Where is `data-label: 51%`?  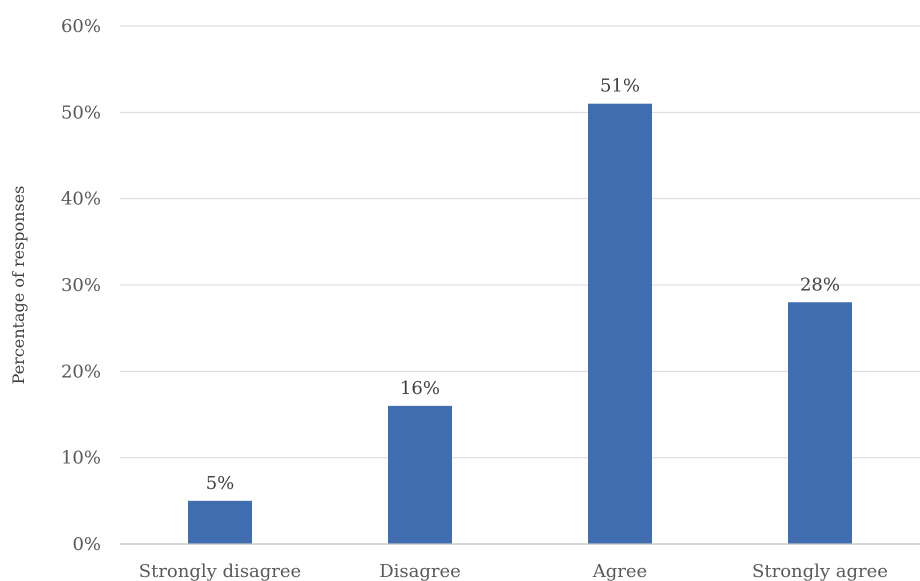 data-label: 51% is located at coordinates (620, 86).